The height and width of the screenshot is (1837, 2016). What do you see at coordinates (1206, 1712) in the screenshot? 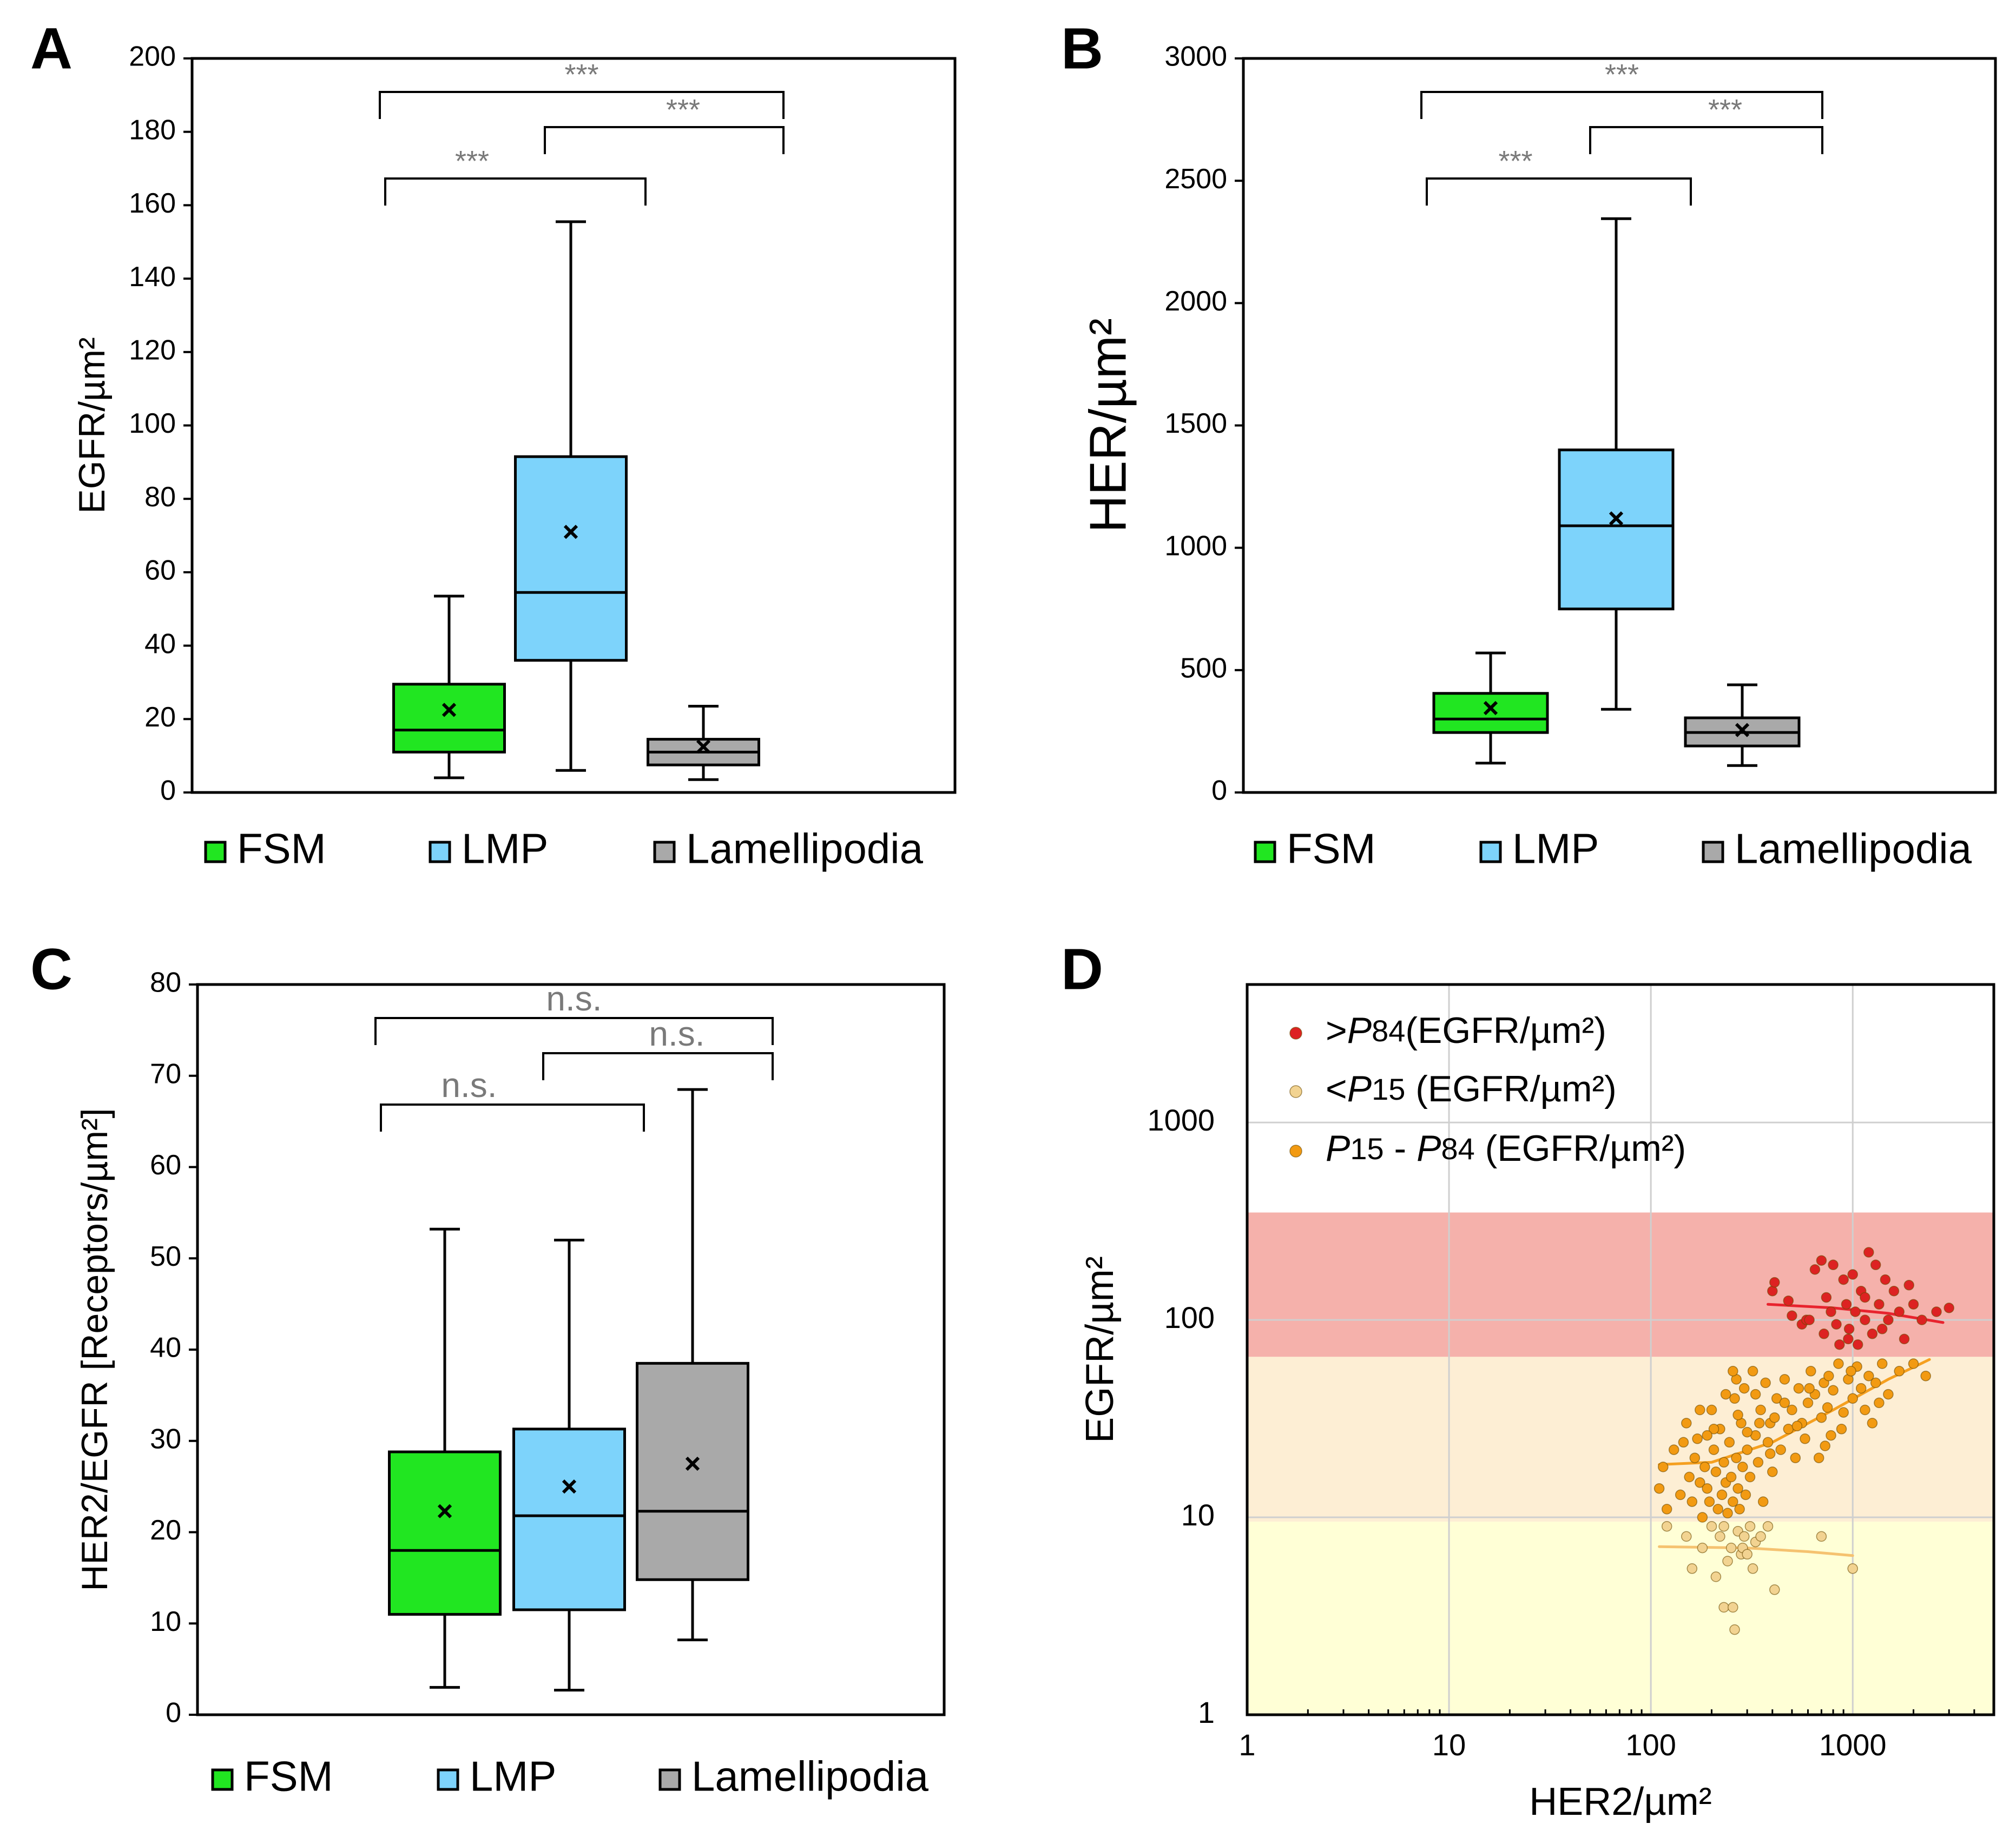
I see `y-tick-label: 1` at bounding box center [1206, 1712].